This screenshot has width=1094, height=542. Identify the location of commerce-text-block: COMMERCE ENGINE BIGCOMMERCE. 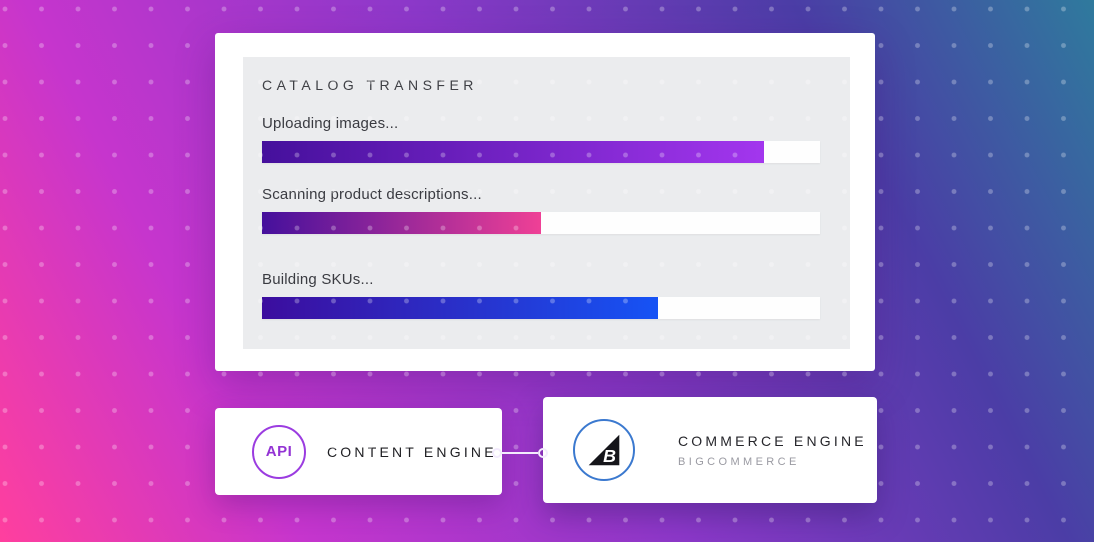
(772, 450).